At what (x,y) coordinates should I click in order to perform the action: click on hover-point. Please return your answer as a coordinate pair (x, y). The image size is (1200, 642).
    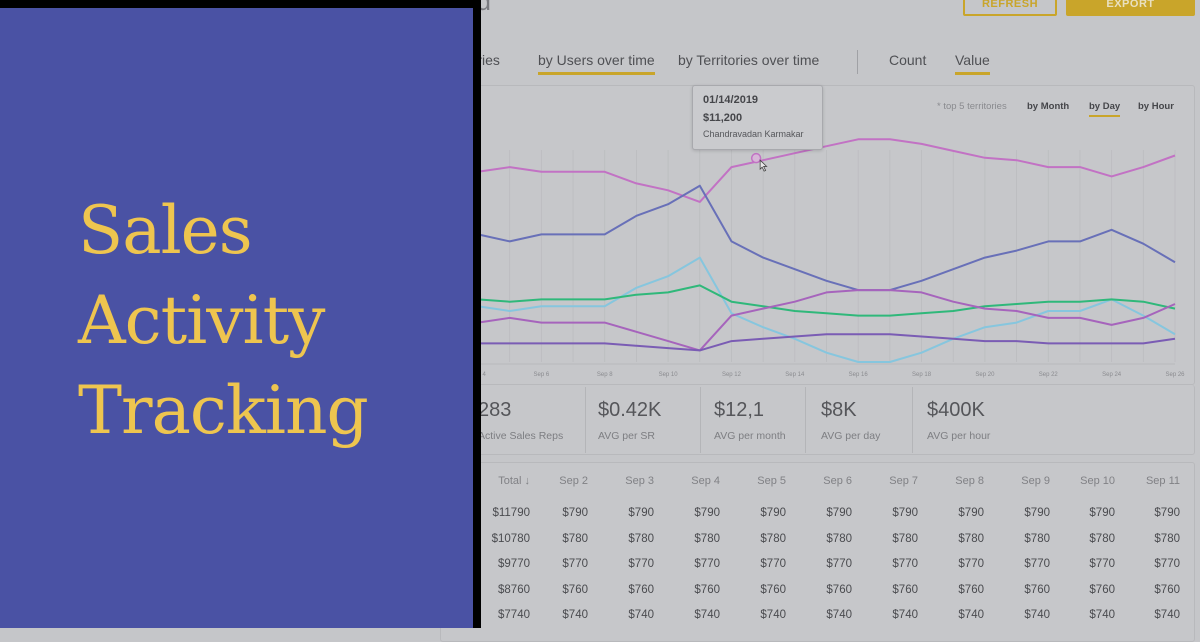
    Looking at the image, I should click on (756, 158).